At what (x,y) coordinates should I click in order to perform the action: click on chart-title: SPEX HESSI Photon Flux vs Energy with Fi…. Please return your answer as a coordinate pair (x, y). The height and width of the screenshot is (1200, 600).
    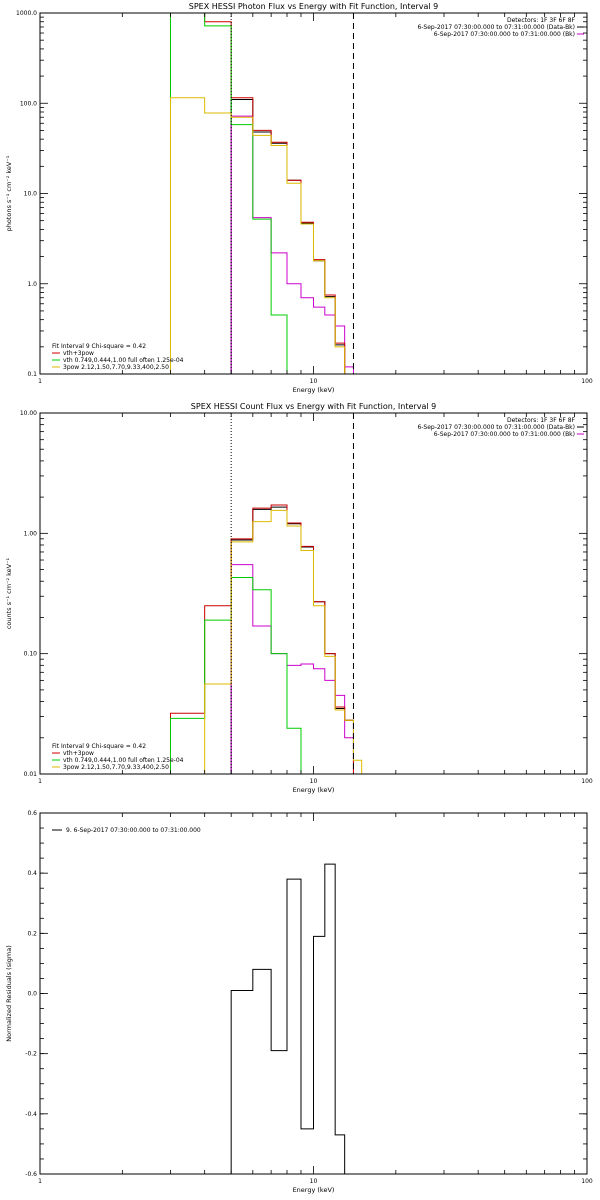
    Looking at the image, I should click on (314, 6).